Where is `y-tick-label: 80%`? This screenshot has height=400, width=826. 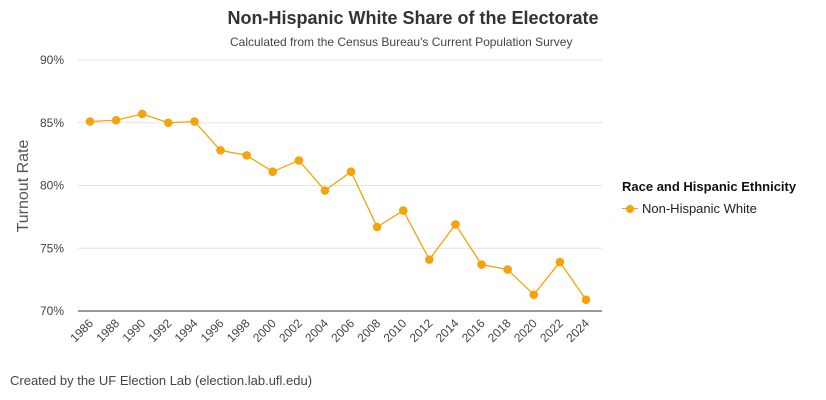
y-tick-label: 80% is located at coordinates (52, 186).